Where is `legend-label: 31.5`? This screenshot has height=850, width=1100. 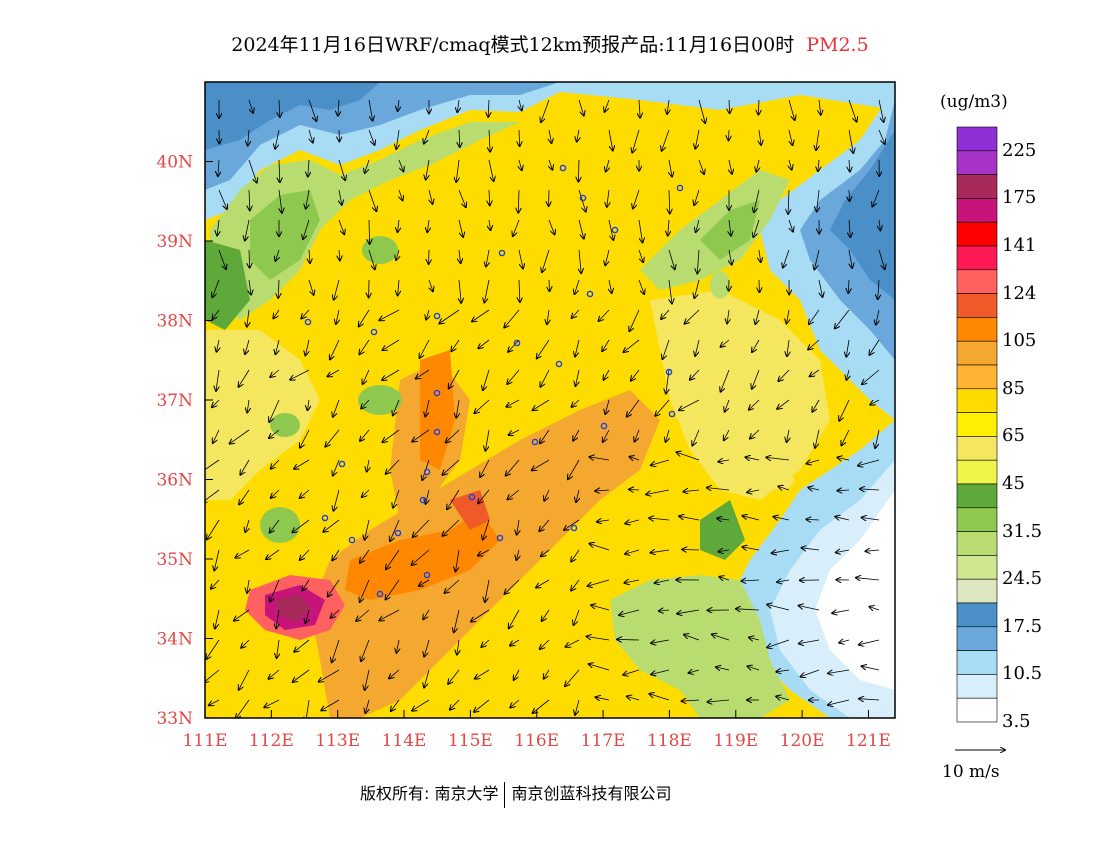
legend-label: 31.5 is located at coordinates (1022, 531).